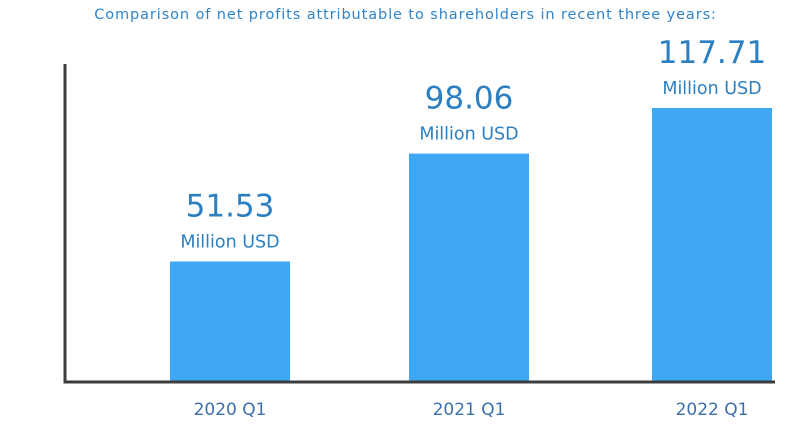 The height and width of the screenshot is (426, 811). Describe the element at coordinates (230, 410) in the screenshot. I see `x-tick-label: 2020 Q1` at that location.